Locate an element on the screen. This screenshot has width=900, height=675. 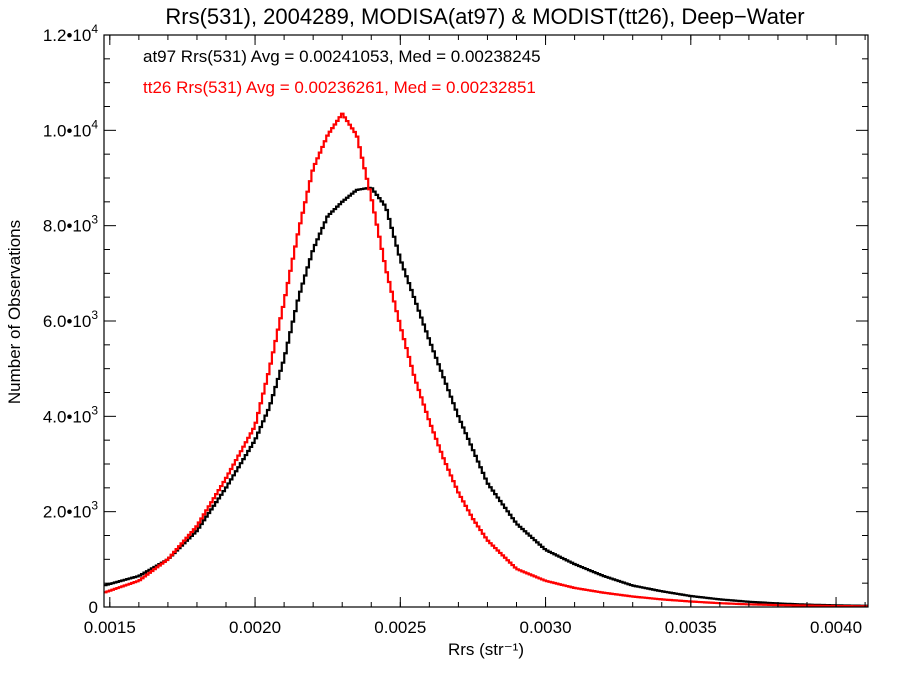
y-tick-label: 8.0•103 is located at coordinates (71, 224).